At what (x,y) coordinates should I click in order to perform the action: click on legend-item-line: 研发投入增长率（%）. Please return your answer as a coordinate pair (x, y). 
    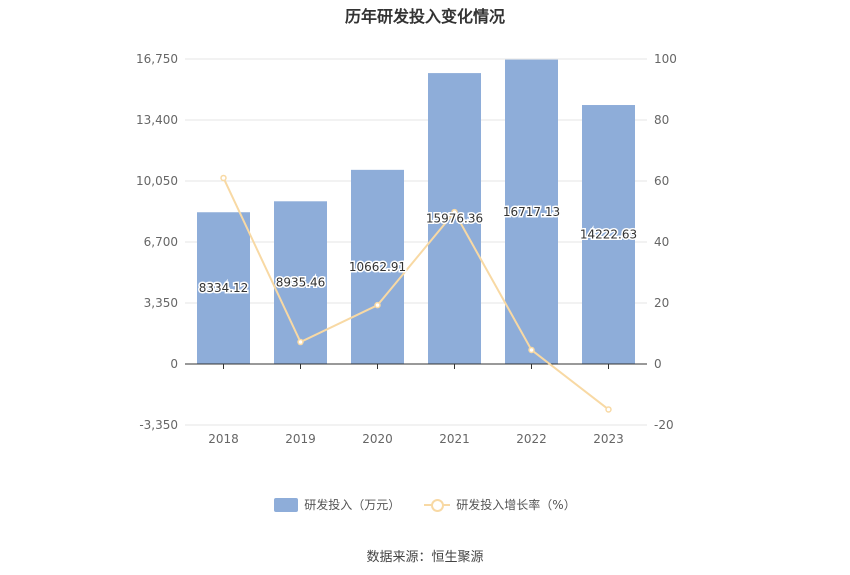
    Looking at the image, I should click on (500, 504).